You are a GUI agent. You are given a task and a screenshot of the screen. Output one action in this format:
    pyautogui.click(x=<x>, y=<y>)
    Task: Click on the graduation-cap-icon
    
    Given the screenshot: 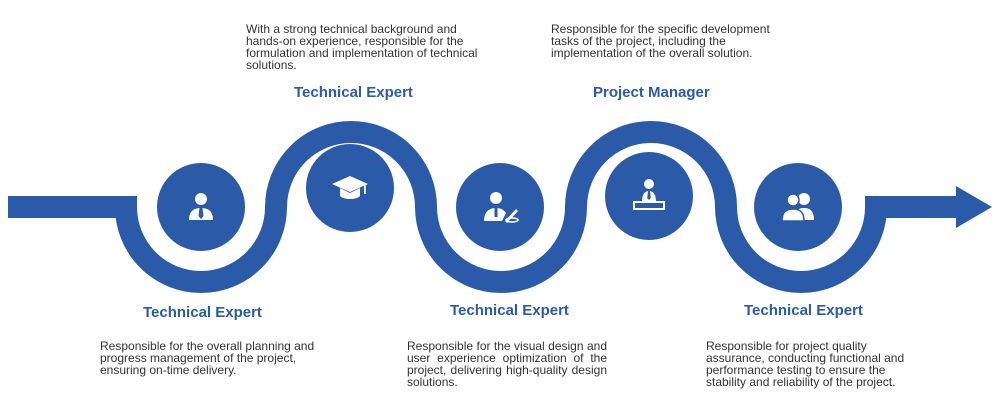 What is the action you would take?
    pyautogui.click(x=350, y=187)
    